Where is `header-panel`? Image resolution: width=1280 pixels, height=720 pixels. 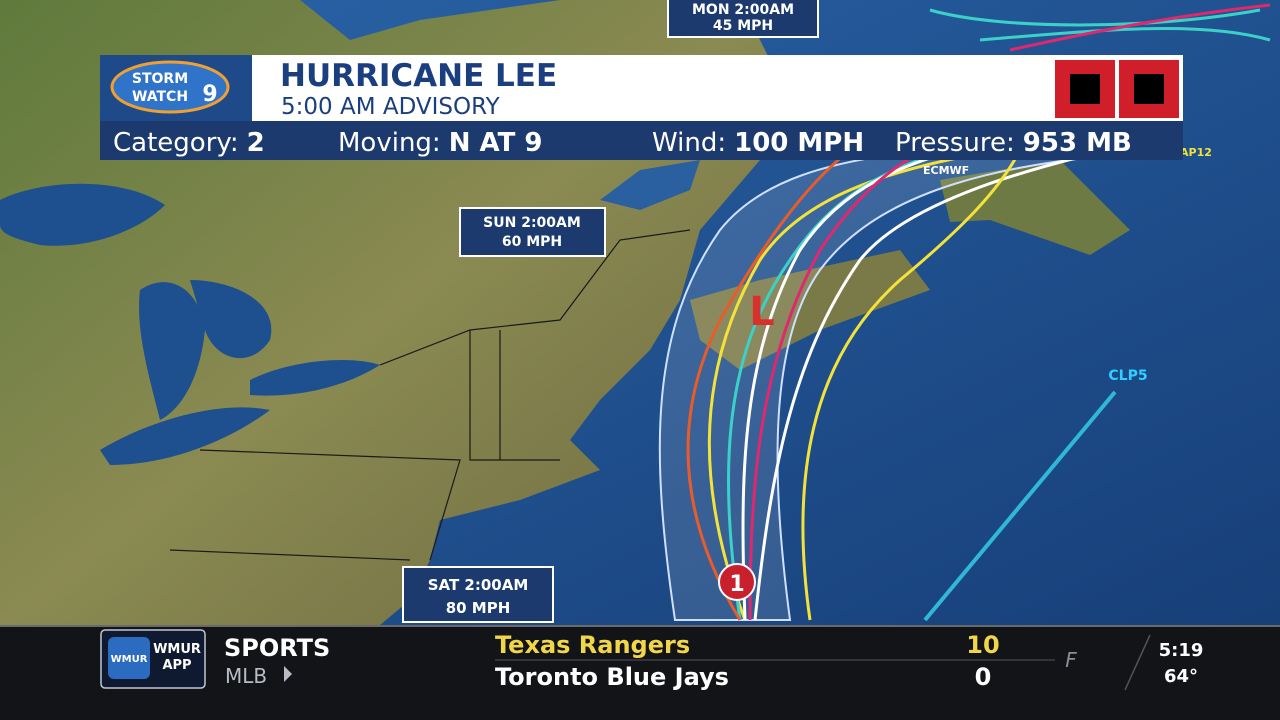 header-panel is located at coordinates (641, 88).